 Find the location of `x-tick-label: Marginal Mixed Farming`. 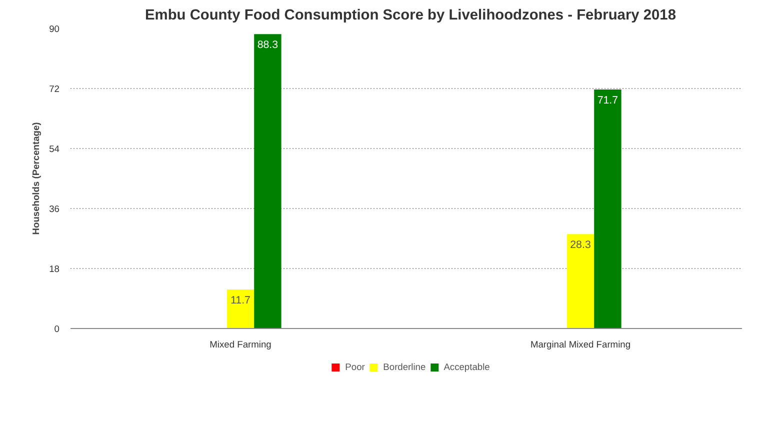

x-tick-label: Marginal Mixed Farming is located at coordinates (580, 345).